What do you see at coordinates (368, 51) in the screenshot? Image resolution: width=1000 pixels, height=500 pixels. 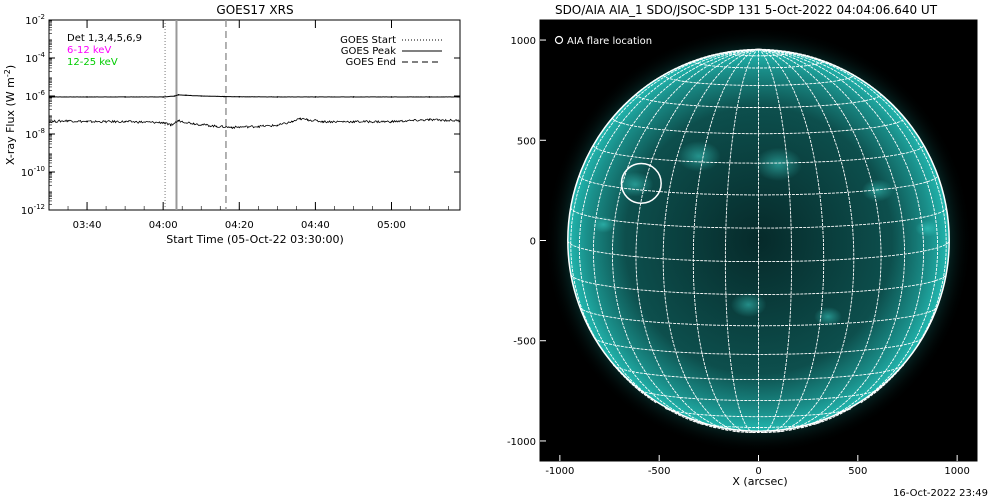 I see `legend-goes-peak: GOES Peak` at bounding box center [368, 51].